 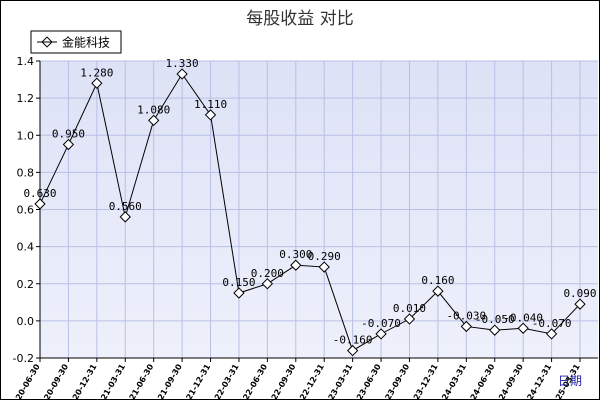 What do you see at coordinates (353, 340) in the screenshot?
I see `data-label: -0.160` at bounding box center [353, 340].